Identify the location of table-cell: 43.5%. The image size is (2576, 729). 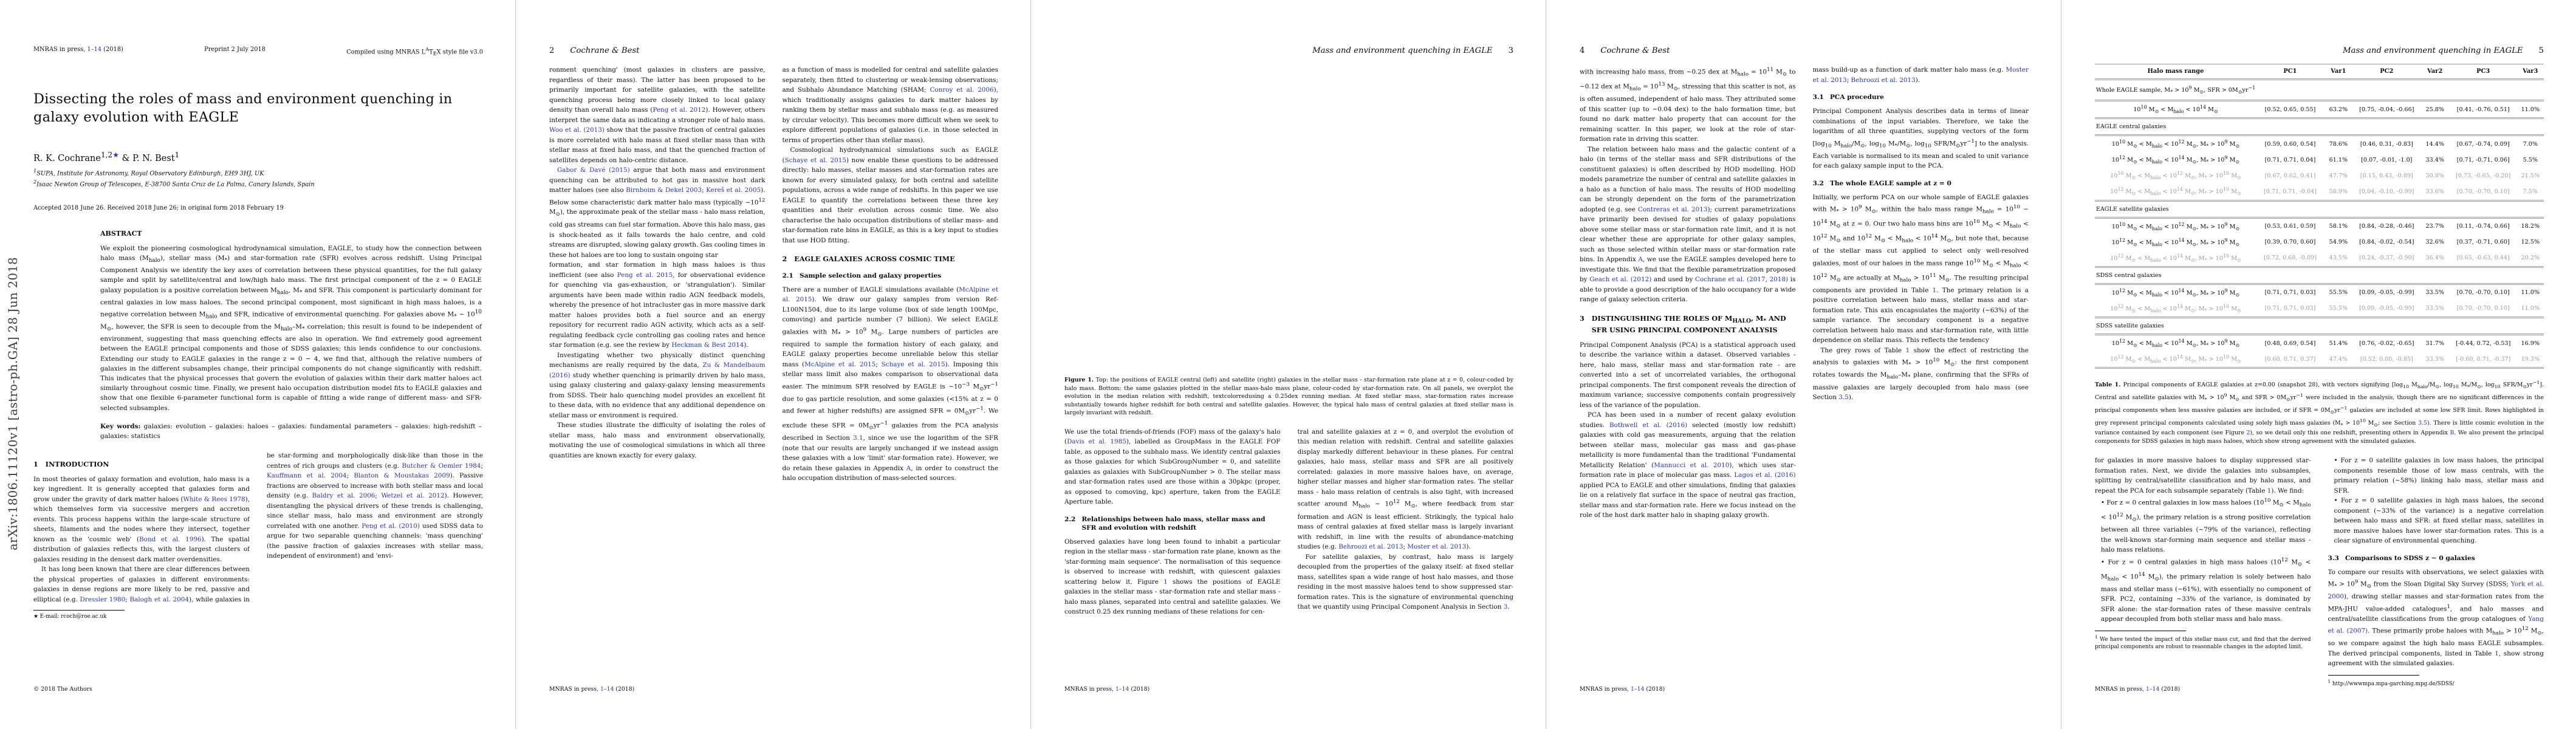
(2338, 259).